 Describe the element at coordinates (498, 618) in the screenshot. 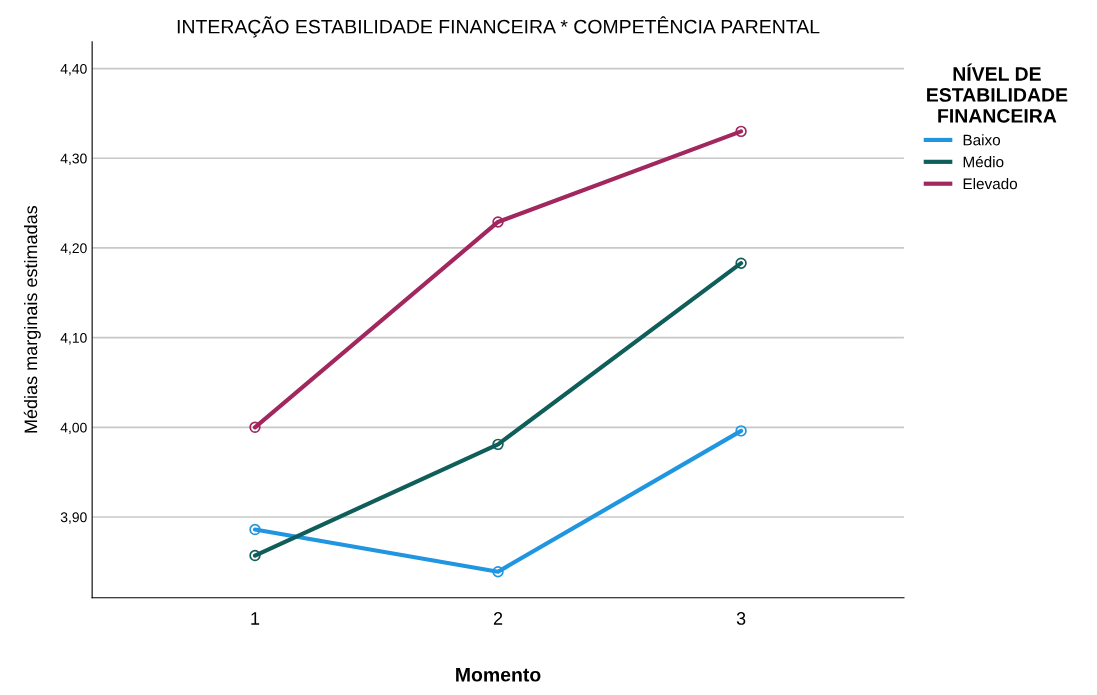

I see `x-tick-label: 2` at that location.